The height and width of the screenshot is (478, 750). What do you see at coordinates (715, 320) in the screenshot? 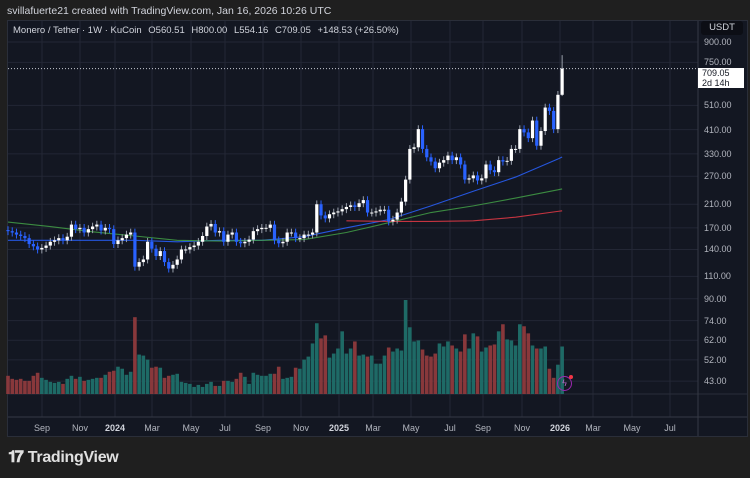
I see `price-tick-label: 74.00` at bounding box center [715, 320].